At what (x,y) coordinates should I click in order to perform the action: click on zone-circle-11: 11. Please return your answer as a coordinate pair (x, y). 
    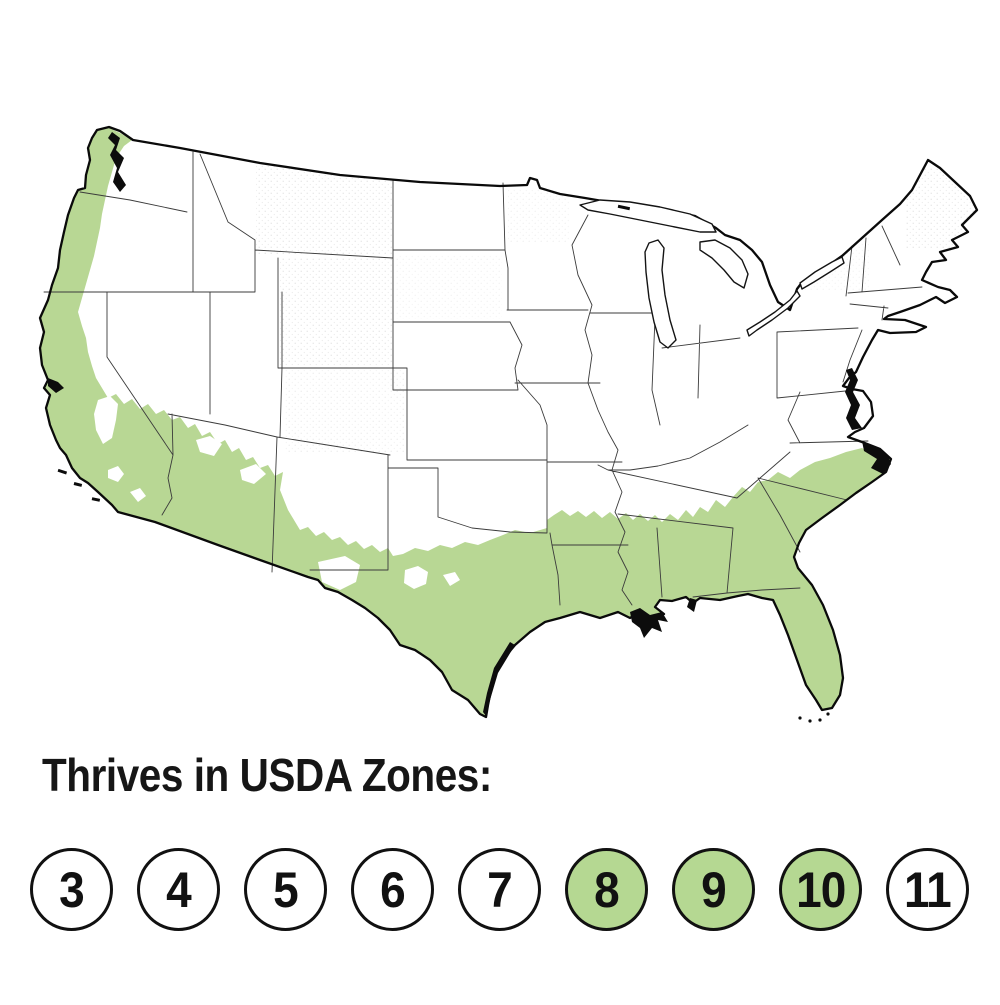
    Looking at the image, I should click on (927, 889).